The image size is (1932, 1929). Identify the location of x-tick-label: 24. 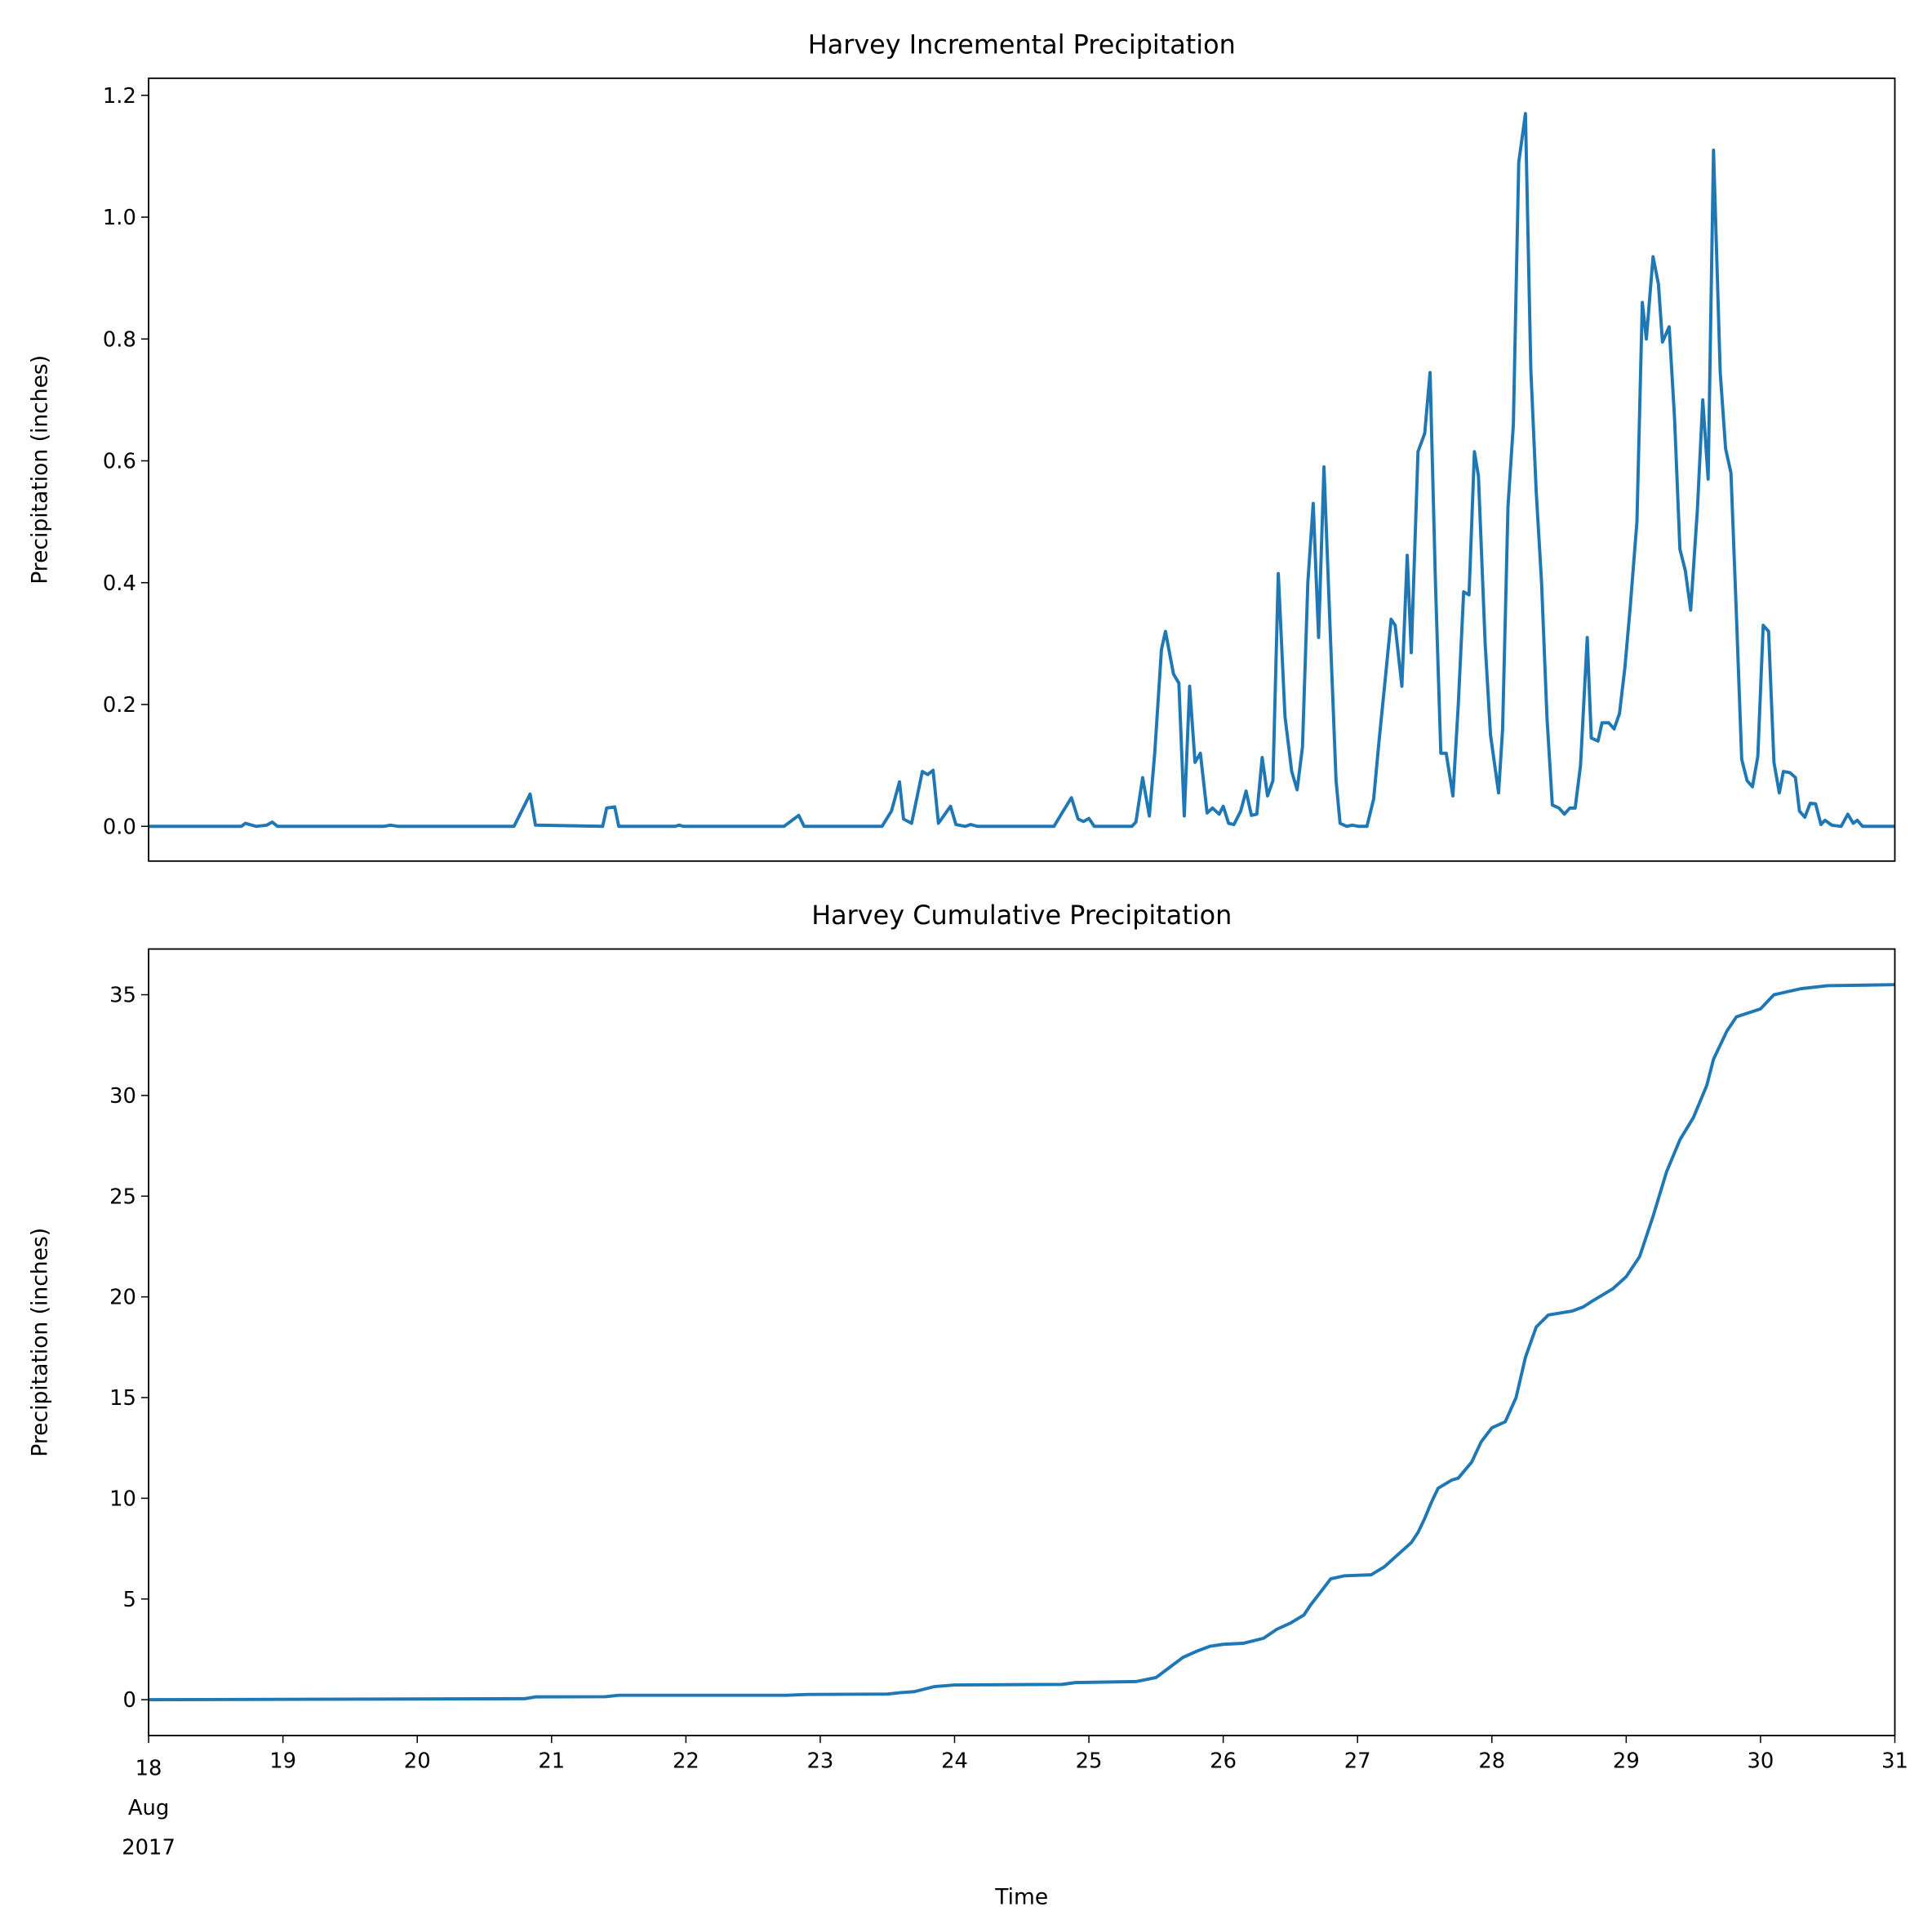
(954, 1761).